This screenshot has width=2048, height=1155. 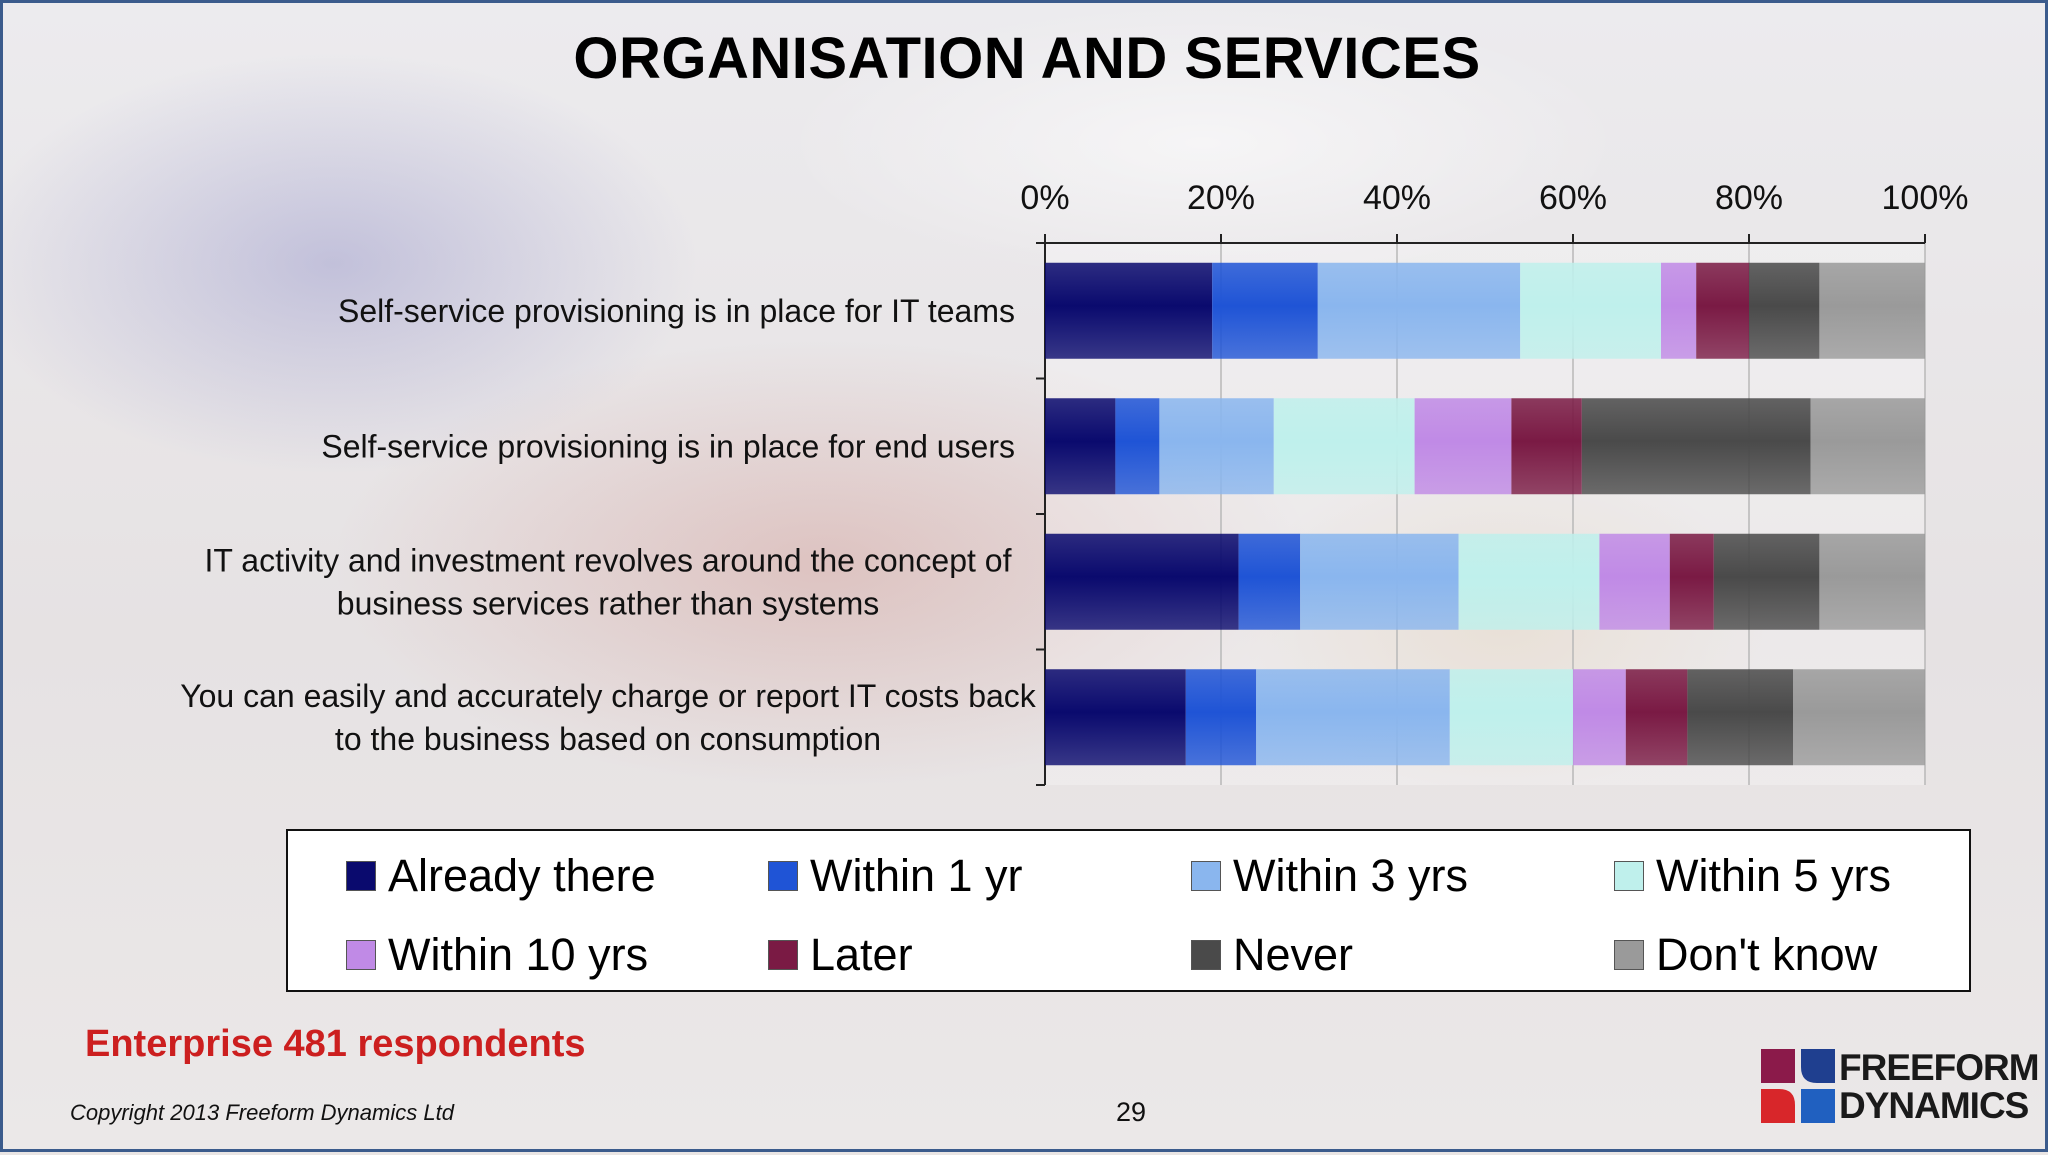 I want to click on legend-label: Later, so click(x=861, y=954).